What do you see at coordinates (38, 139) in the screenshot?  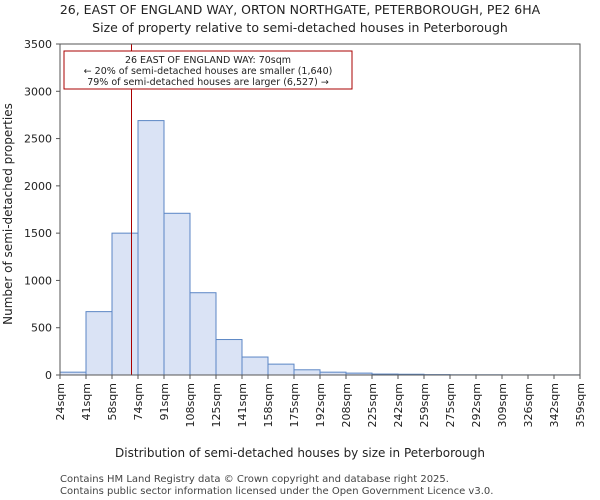 I see `y-tick-label: 2500` at bounding box center [38, 139].